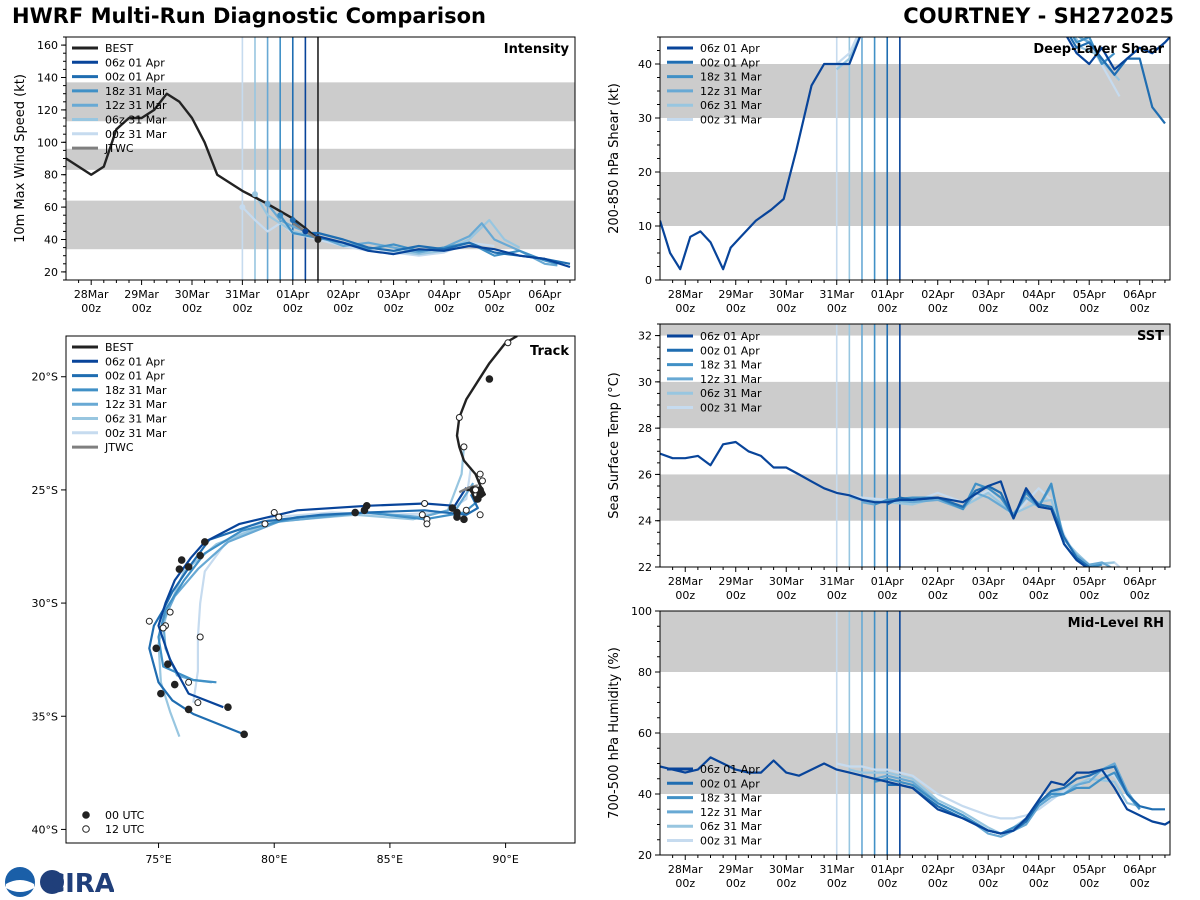 The height and width of the screenshot is (900, 1200). What do you see at coordinates (731, 841) in the screenshot?
I see `rh-legend-label-5: 00z 31 Mar` at bounding box center [731, 841].